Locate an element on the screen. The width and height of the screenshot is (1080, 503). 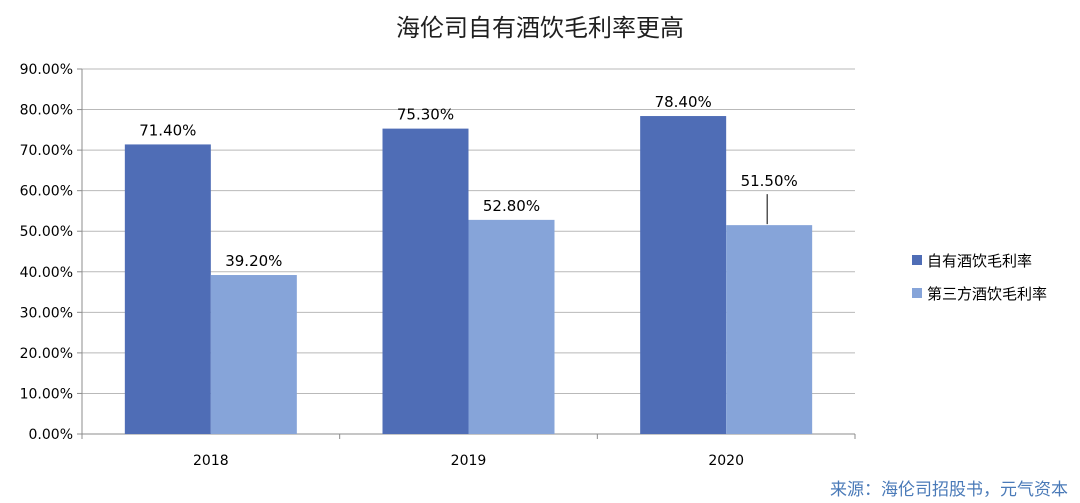
data-label: 39.20% is located at coordinates (253, 261).